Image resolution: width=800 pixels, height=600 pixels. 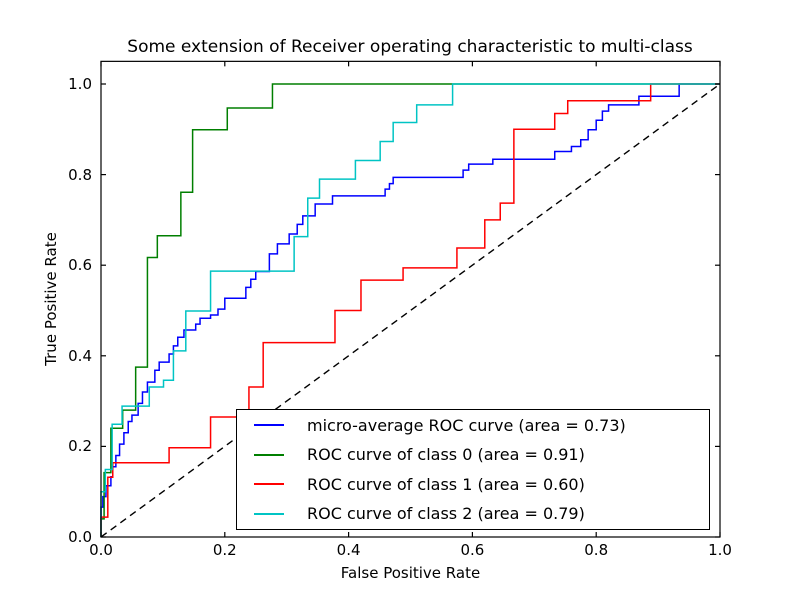 I want to click on legend-item: ROC curve of class 2 (area = 0.79), so click(x=473, y=514).